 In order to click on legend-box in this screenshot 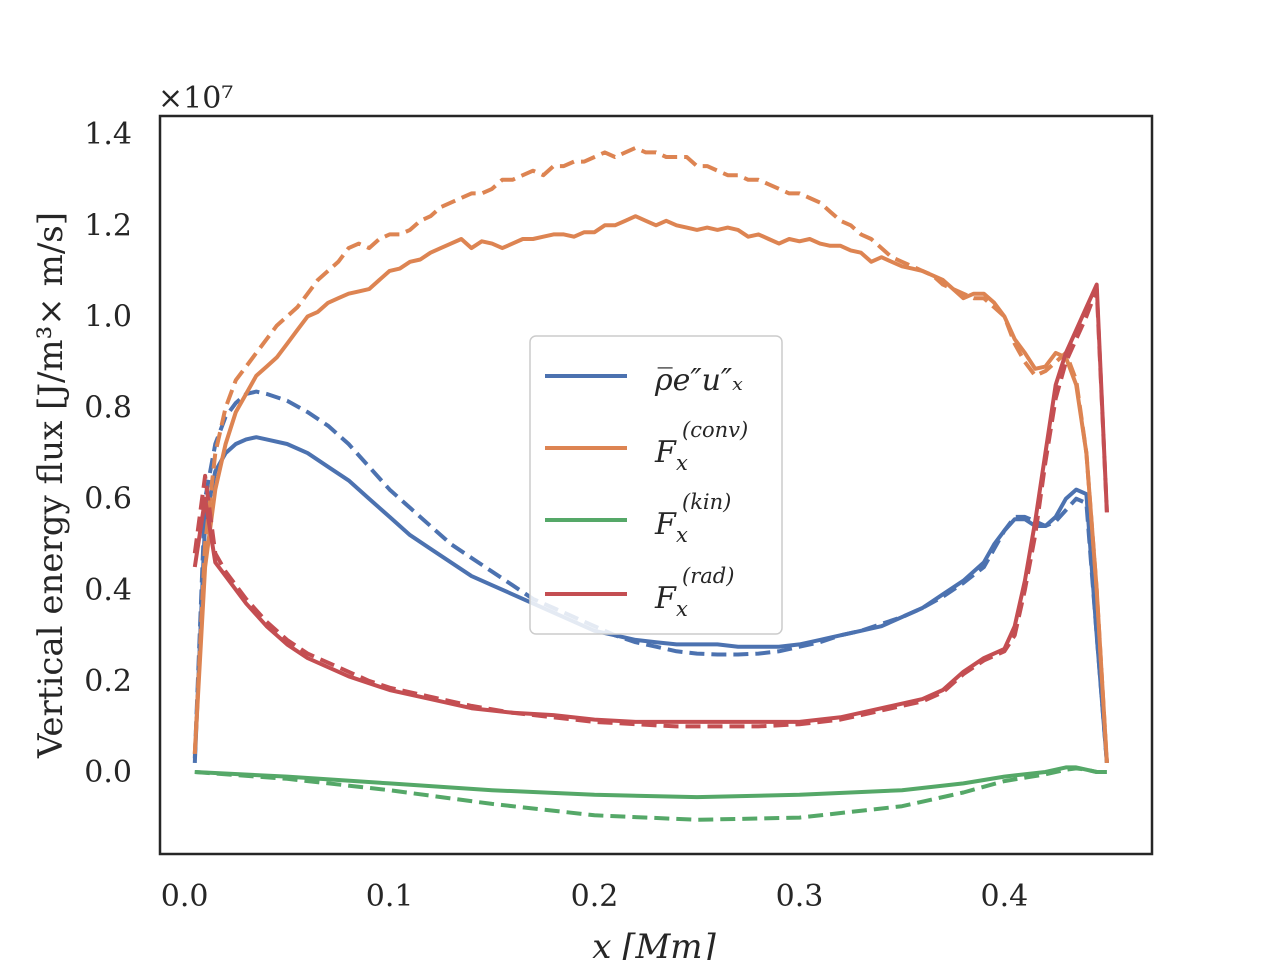, I will do `click(656, 485)`.